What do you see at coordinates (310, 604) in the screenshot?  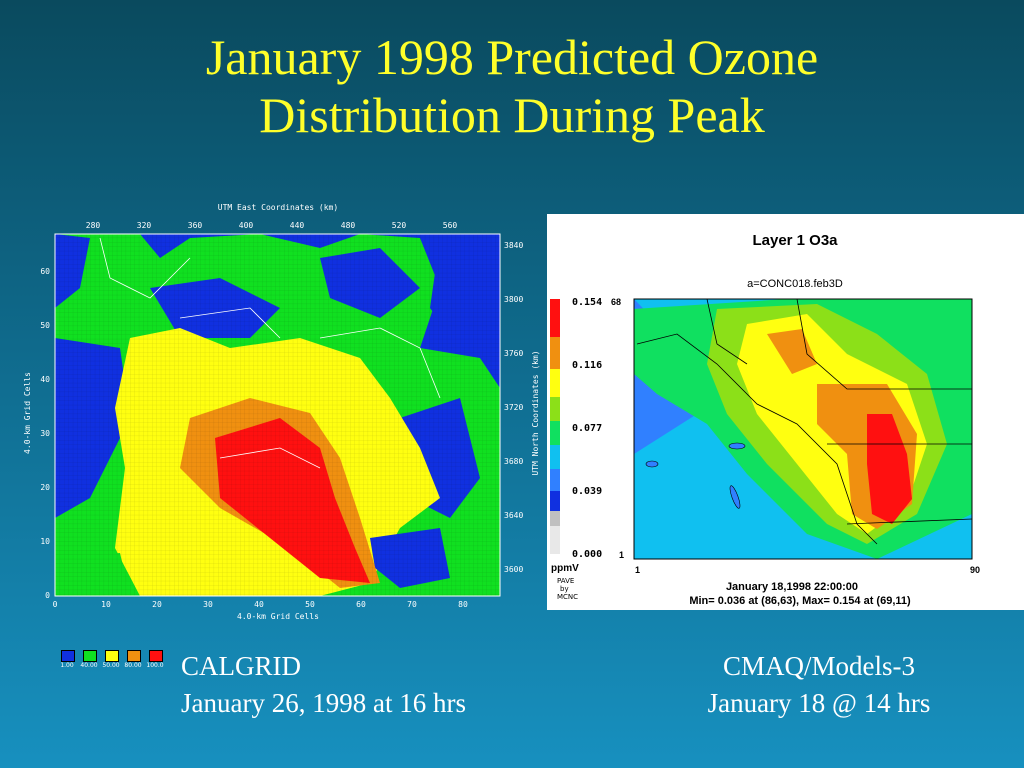 I see `bottom-tick: 50` at bounding box center [310, 604].